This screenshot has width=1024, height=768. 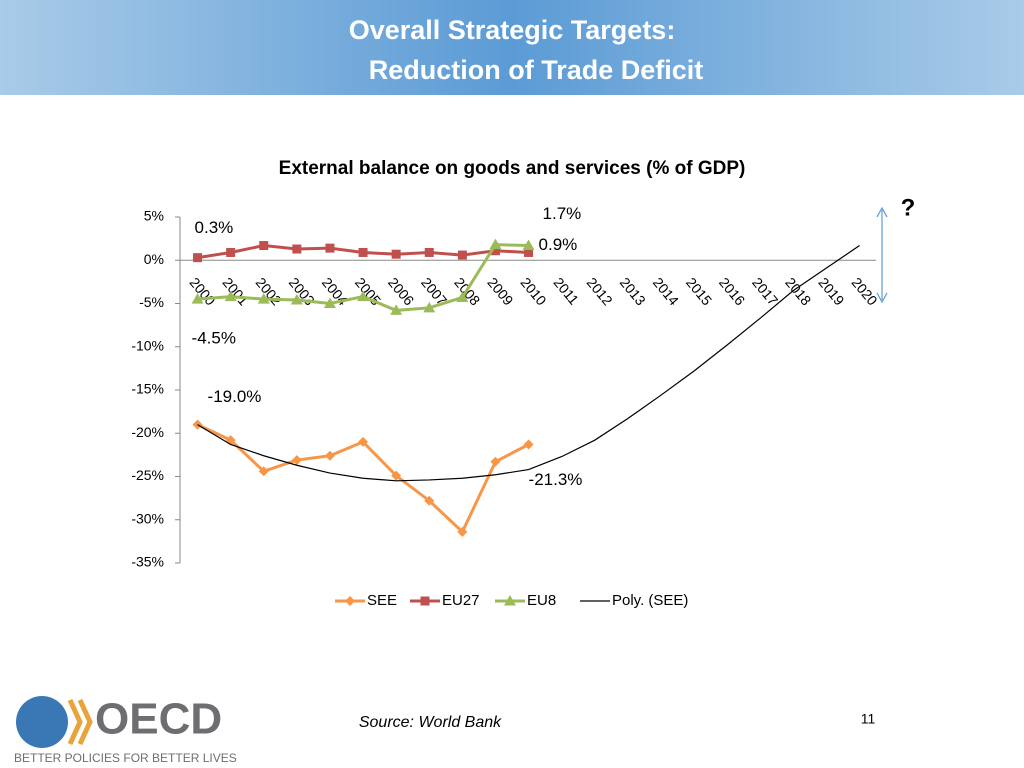 What do you see at coordinates (147, 518) in the screenshot?
I see `y-tick-label: -30%` at bounding box center [147, 518].